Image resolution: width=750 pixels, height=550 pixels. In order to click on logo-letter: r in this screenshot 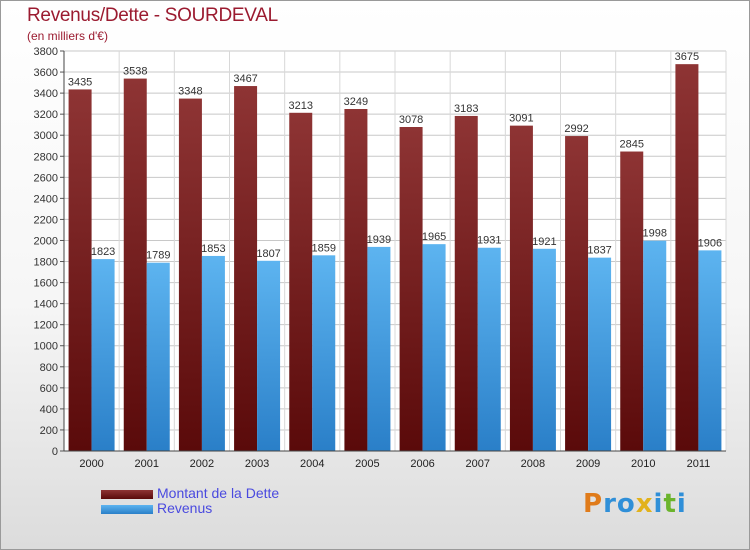, I will do `click(610, 504)`.